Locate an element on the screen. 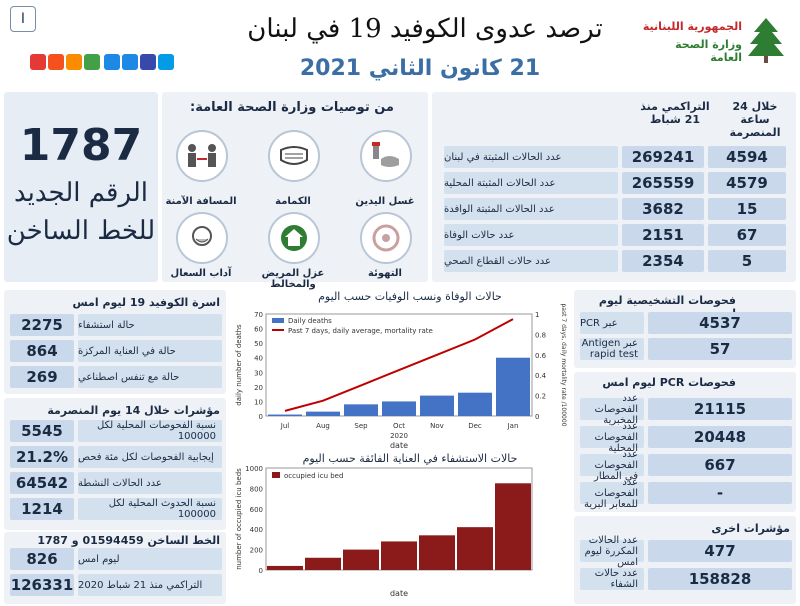 The width and height of the screenshot is (800, 606). chart1-x-tick: Oct is located at coordinates (399, 426).